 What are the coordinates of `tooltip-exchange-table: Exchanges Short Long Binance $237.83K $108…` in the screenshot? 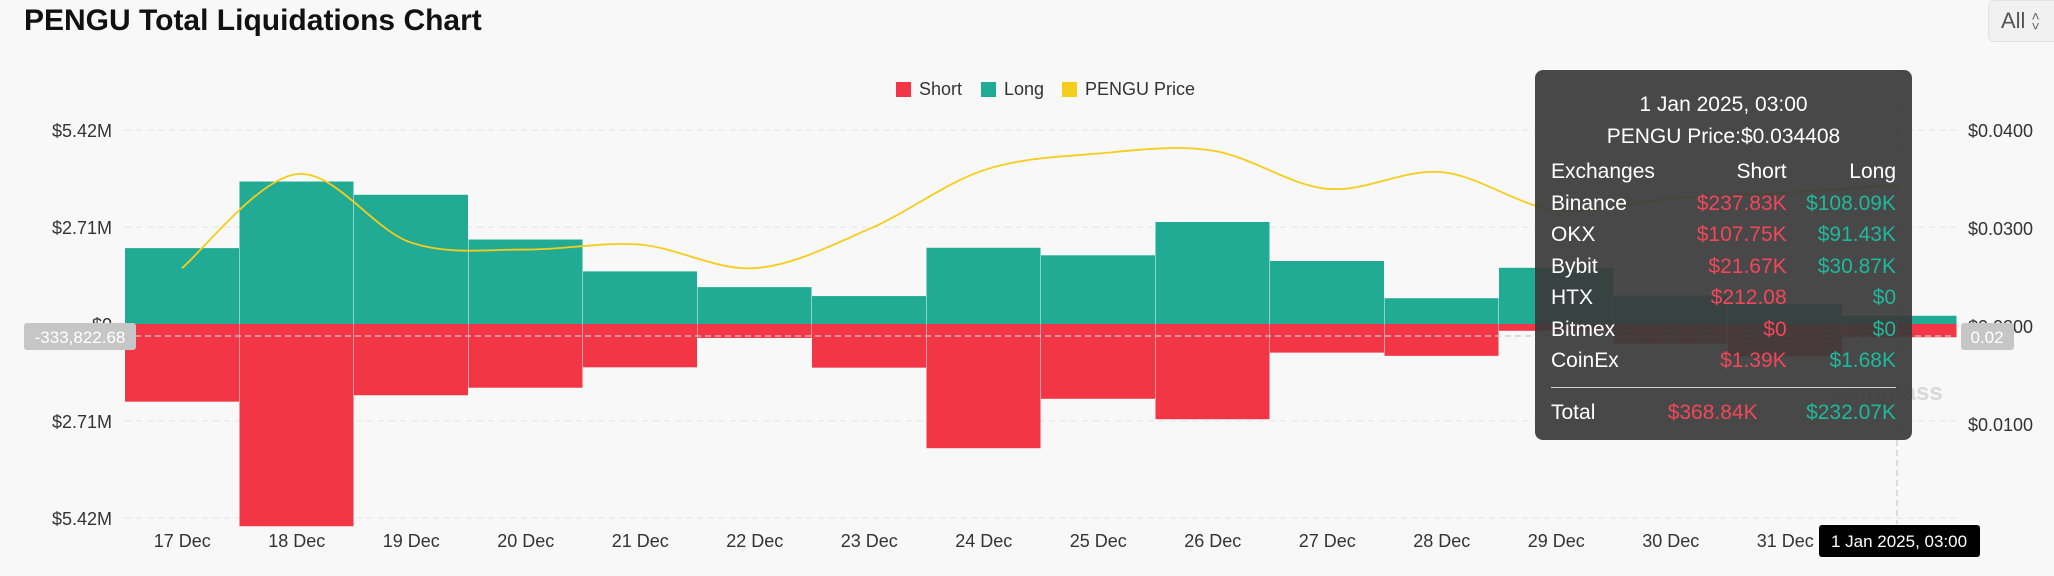 It's located at (1723, 266).